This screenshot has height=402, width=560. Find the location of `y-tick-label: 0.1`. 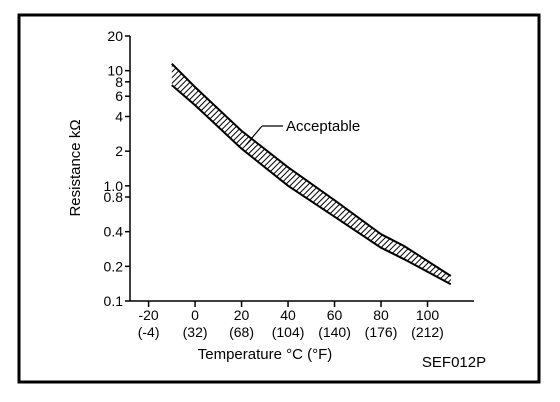

y-tick-label: 0.1 is located at coordinates (114, 301).